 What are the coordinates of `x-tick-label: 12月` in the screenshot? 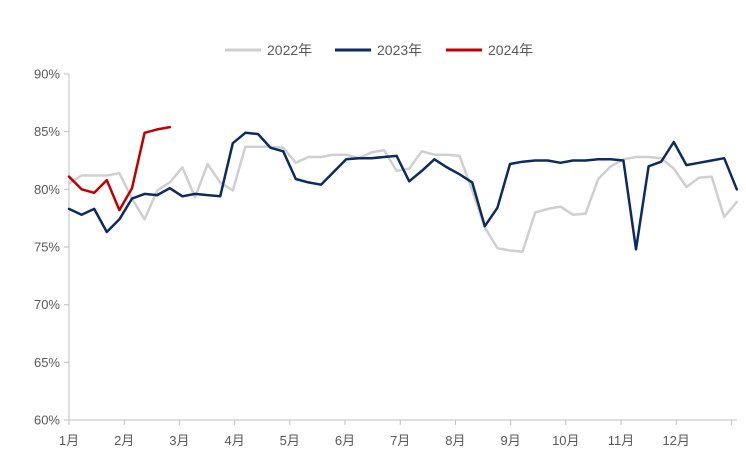 It's located at (675, 440).